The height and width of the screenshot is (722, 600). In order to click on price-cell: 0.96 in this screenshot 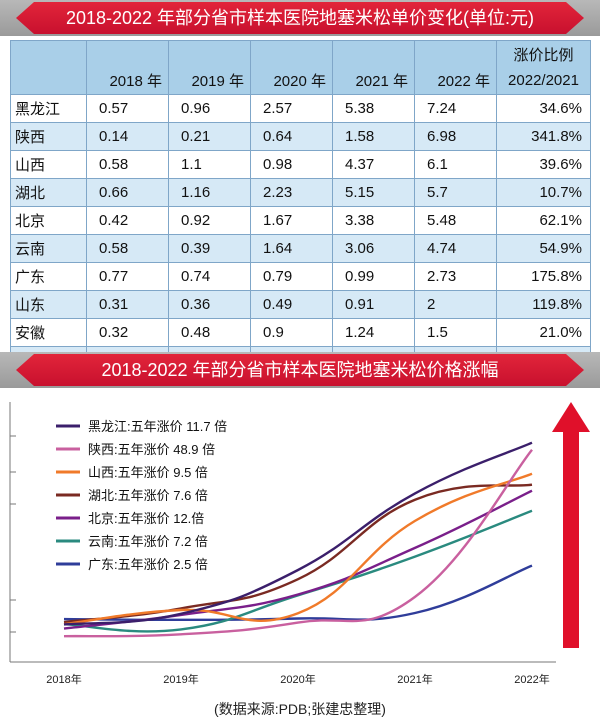, I will do `click(209, 108)`.